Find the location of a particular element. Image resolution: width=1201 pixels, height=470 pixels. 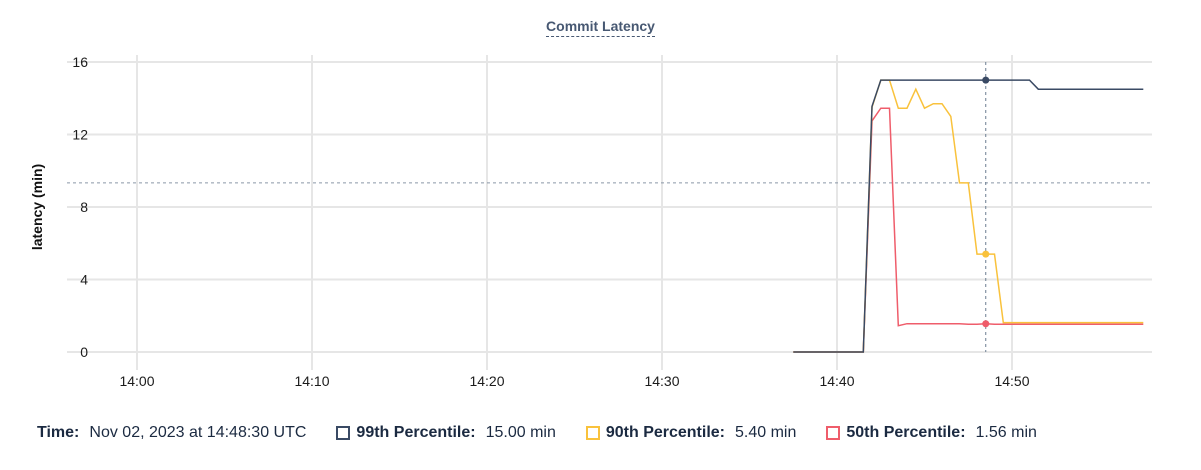

chart-title-text: Commit Latency is located at coordinates (600, 27).